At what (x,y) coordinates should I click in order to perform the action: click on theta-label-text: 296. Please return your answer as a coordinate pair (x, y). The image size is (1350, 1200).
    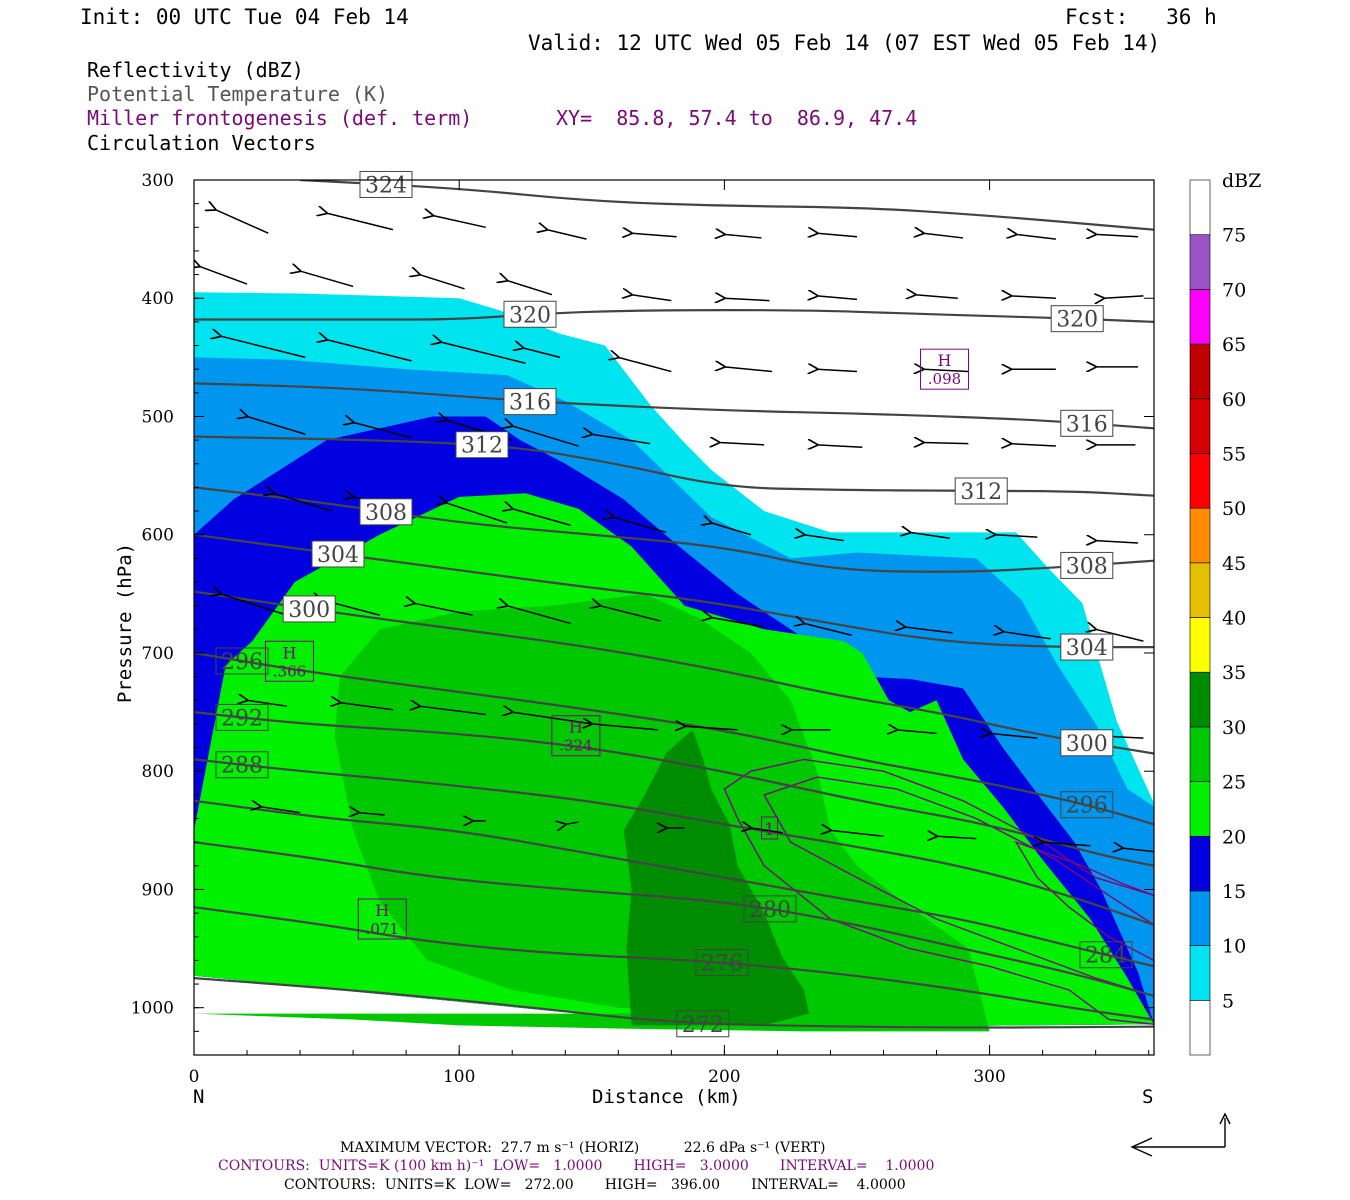
    Looking at the image, I should click on (1087, 806).